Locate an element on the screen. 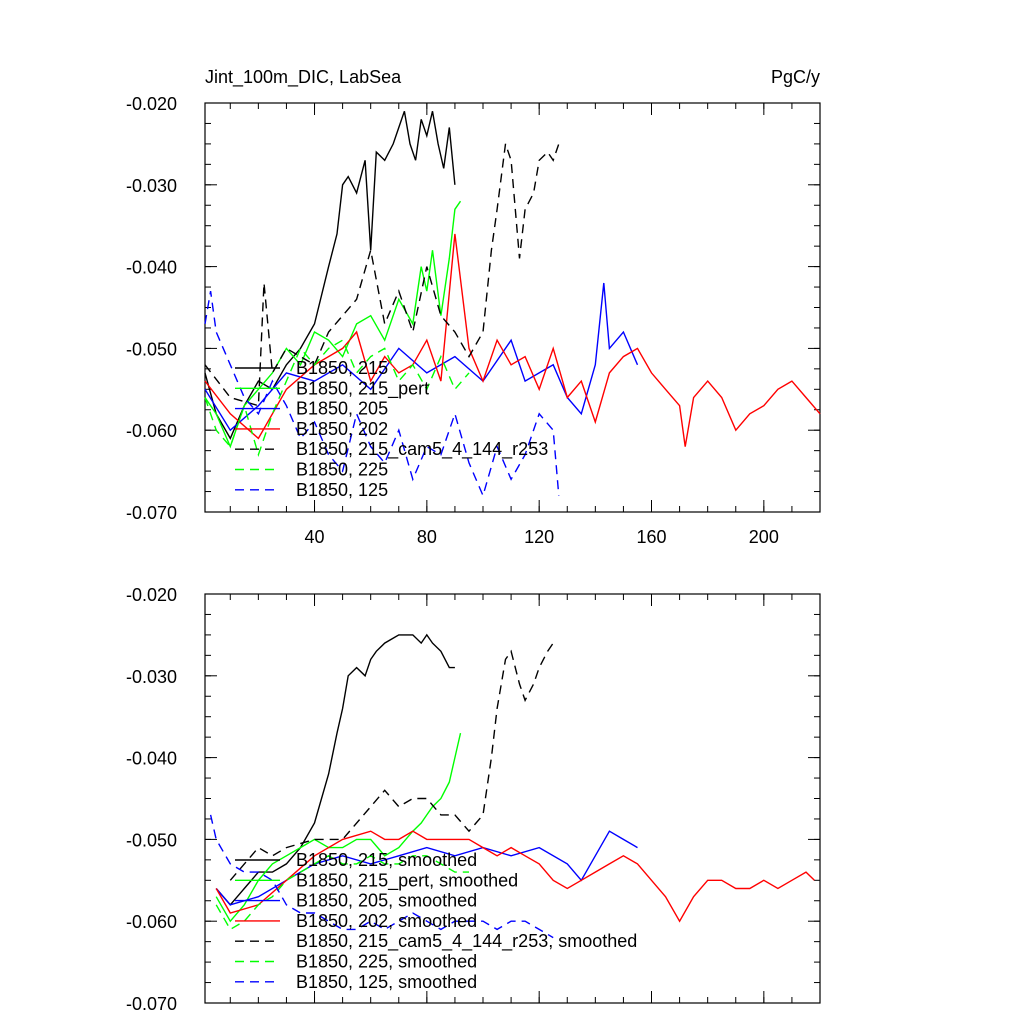 Image resolution: width=1024 pixels, height=1024 pixels. legend-label: B1850, 225 is located at coordinates (342, 470).